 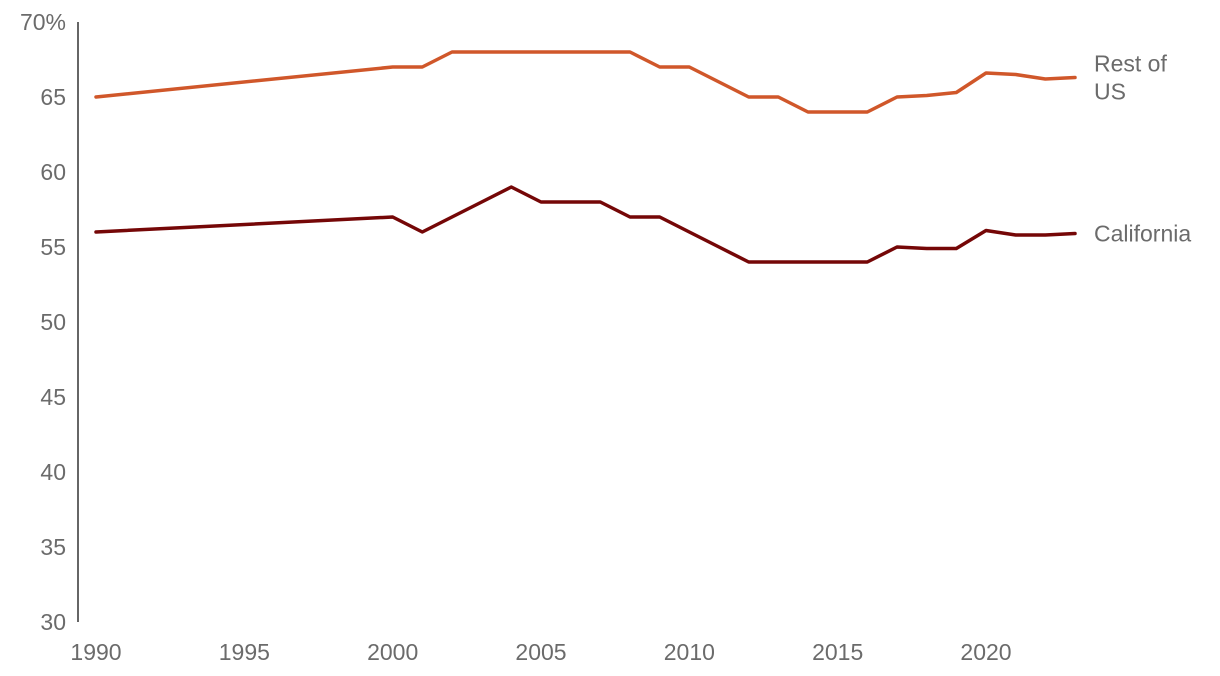 I want to click on series-label-line: California, so click(x=1142, y=234).